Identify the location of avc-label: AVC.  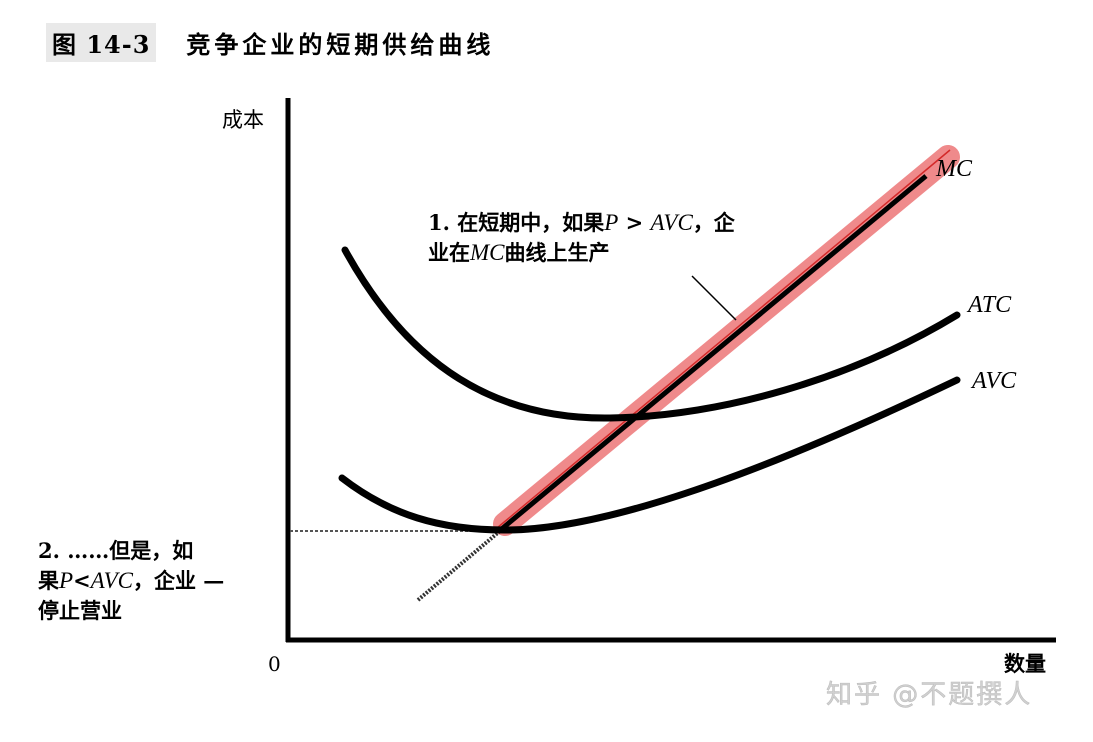
(994, 381).